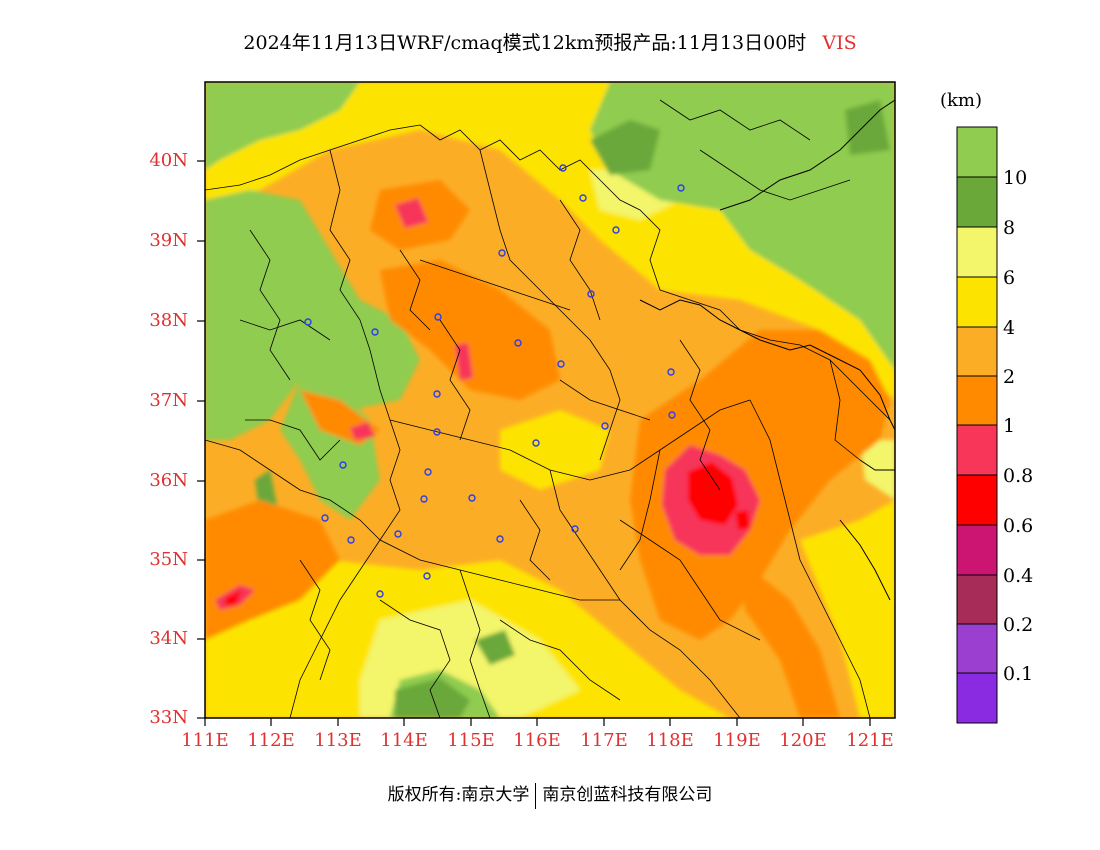 This screenshot has height=850, width=1100. What do you see at coordinates (790, 639) in the screenshot?
I see `field-orange-east-tail` at bounding box center [790, 639].